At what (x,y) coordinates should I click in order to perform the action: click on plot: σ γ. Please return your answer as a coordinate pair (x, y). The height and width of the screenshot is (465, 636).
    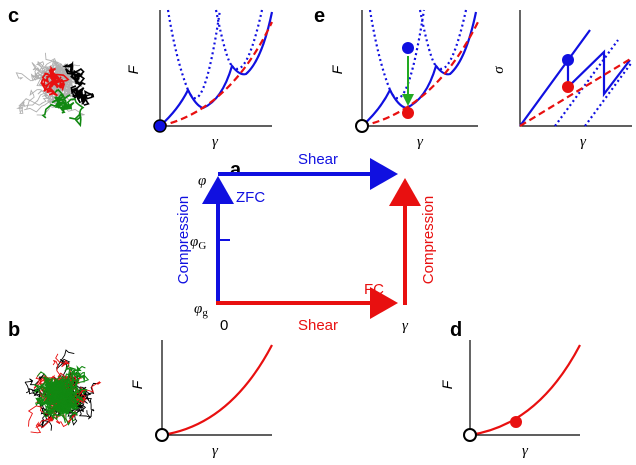
    Looking at the image, I should click on (562, 80).